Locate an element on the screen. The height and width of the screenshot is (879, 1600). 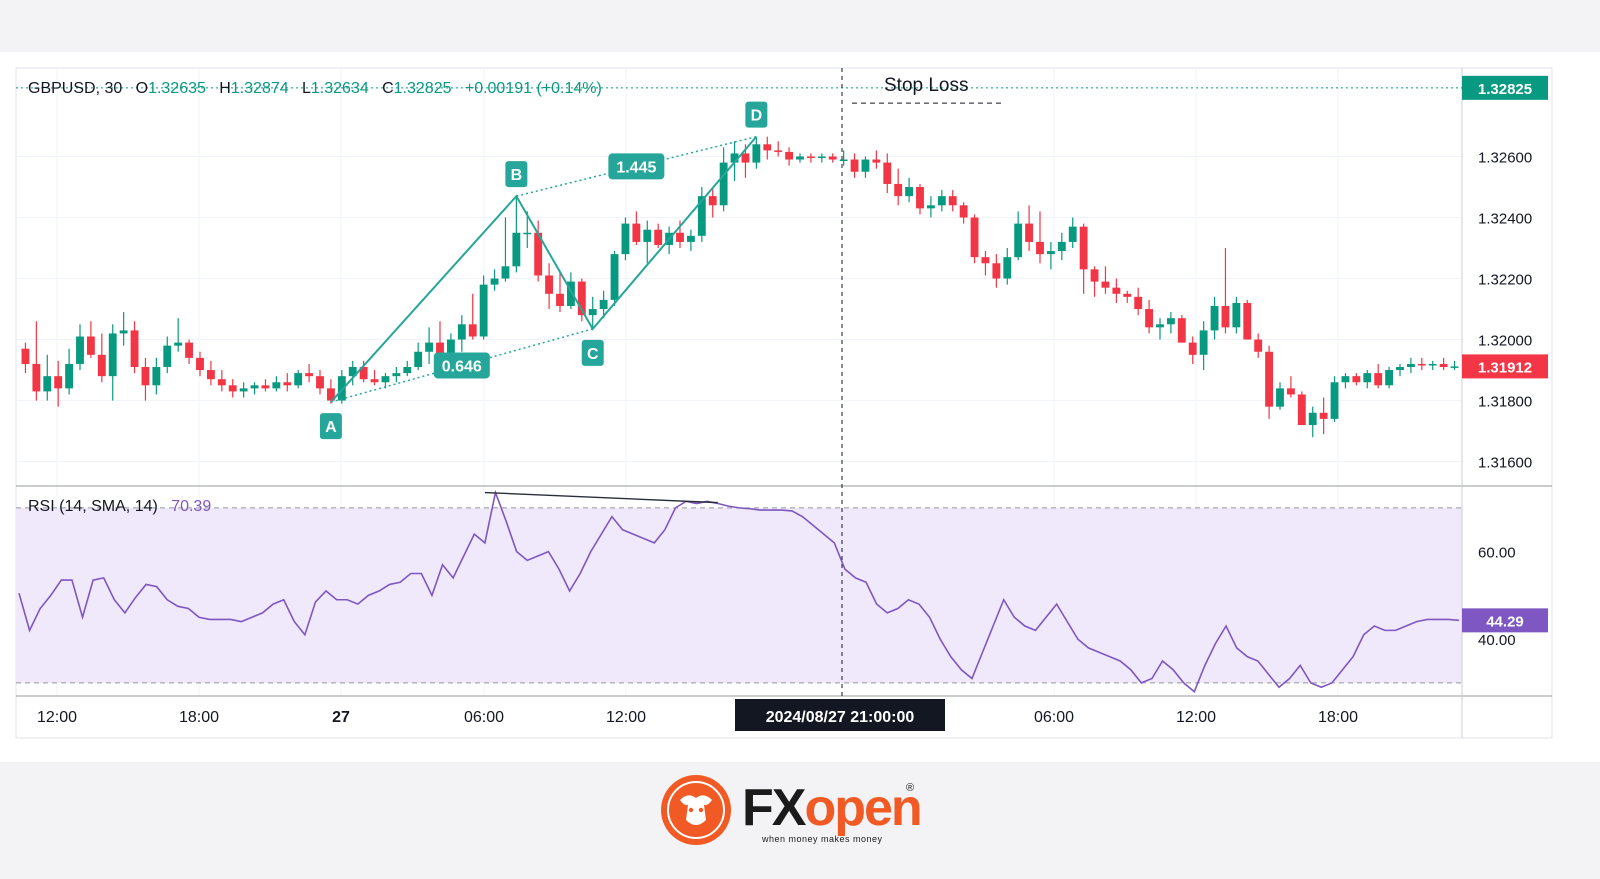
rsi-badge-label: 44.29 is located at coordinates (1505, 621).